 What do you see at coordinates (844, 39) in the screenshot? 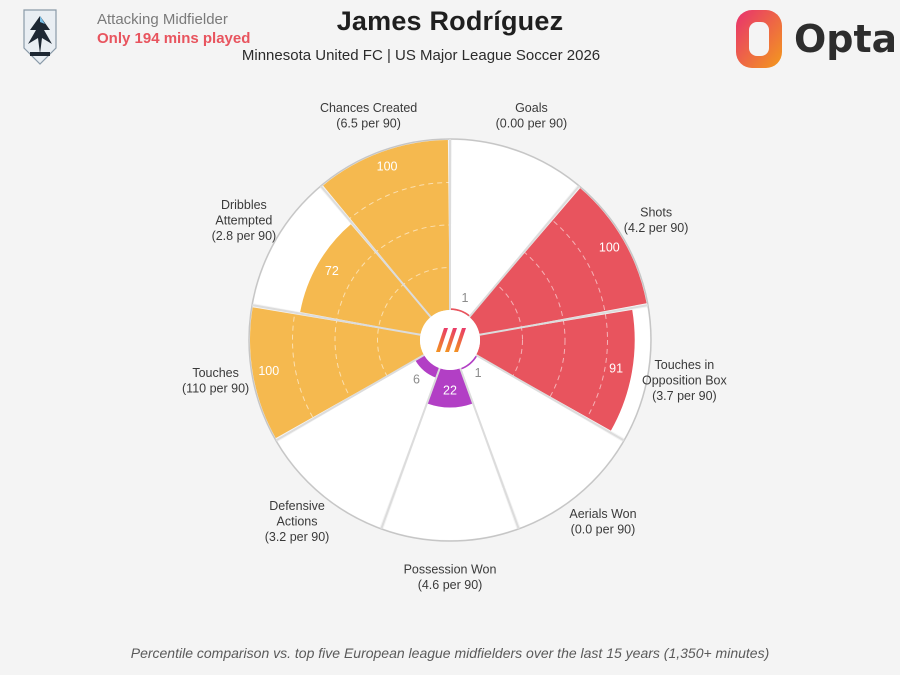
I see `opta-wordmark: Opta` at bounding box center [844, 39].